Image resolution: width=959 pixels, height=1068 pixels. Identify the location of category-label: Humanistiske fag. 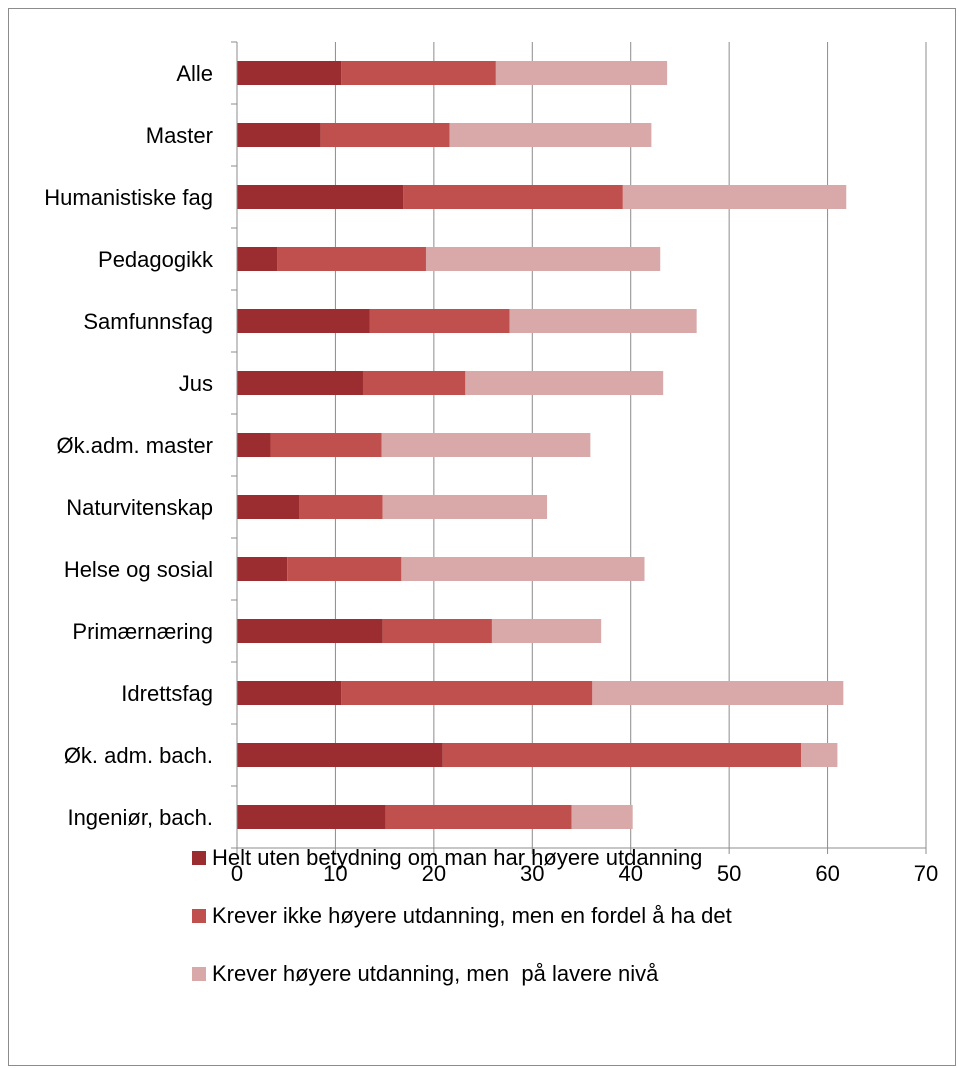
(128, 197).